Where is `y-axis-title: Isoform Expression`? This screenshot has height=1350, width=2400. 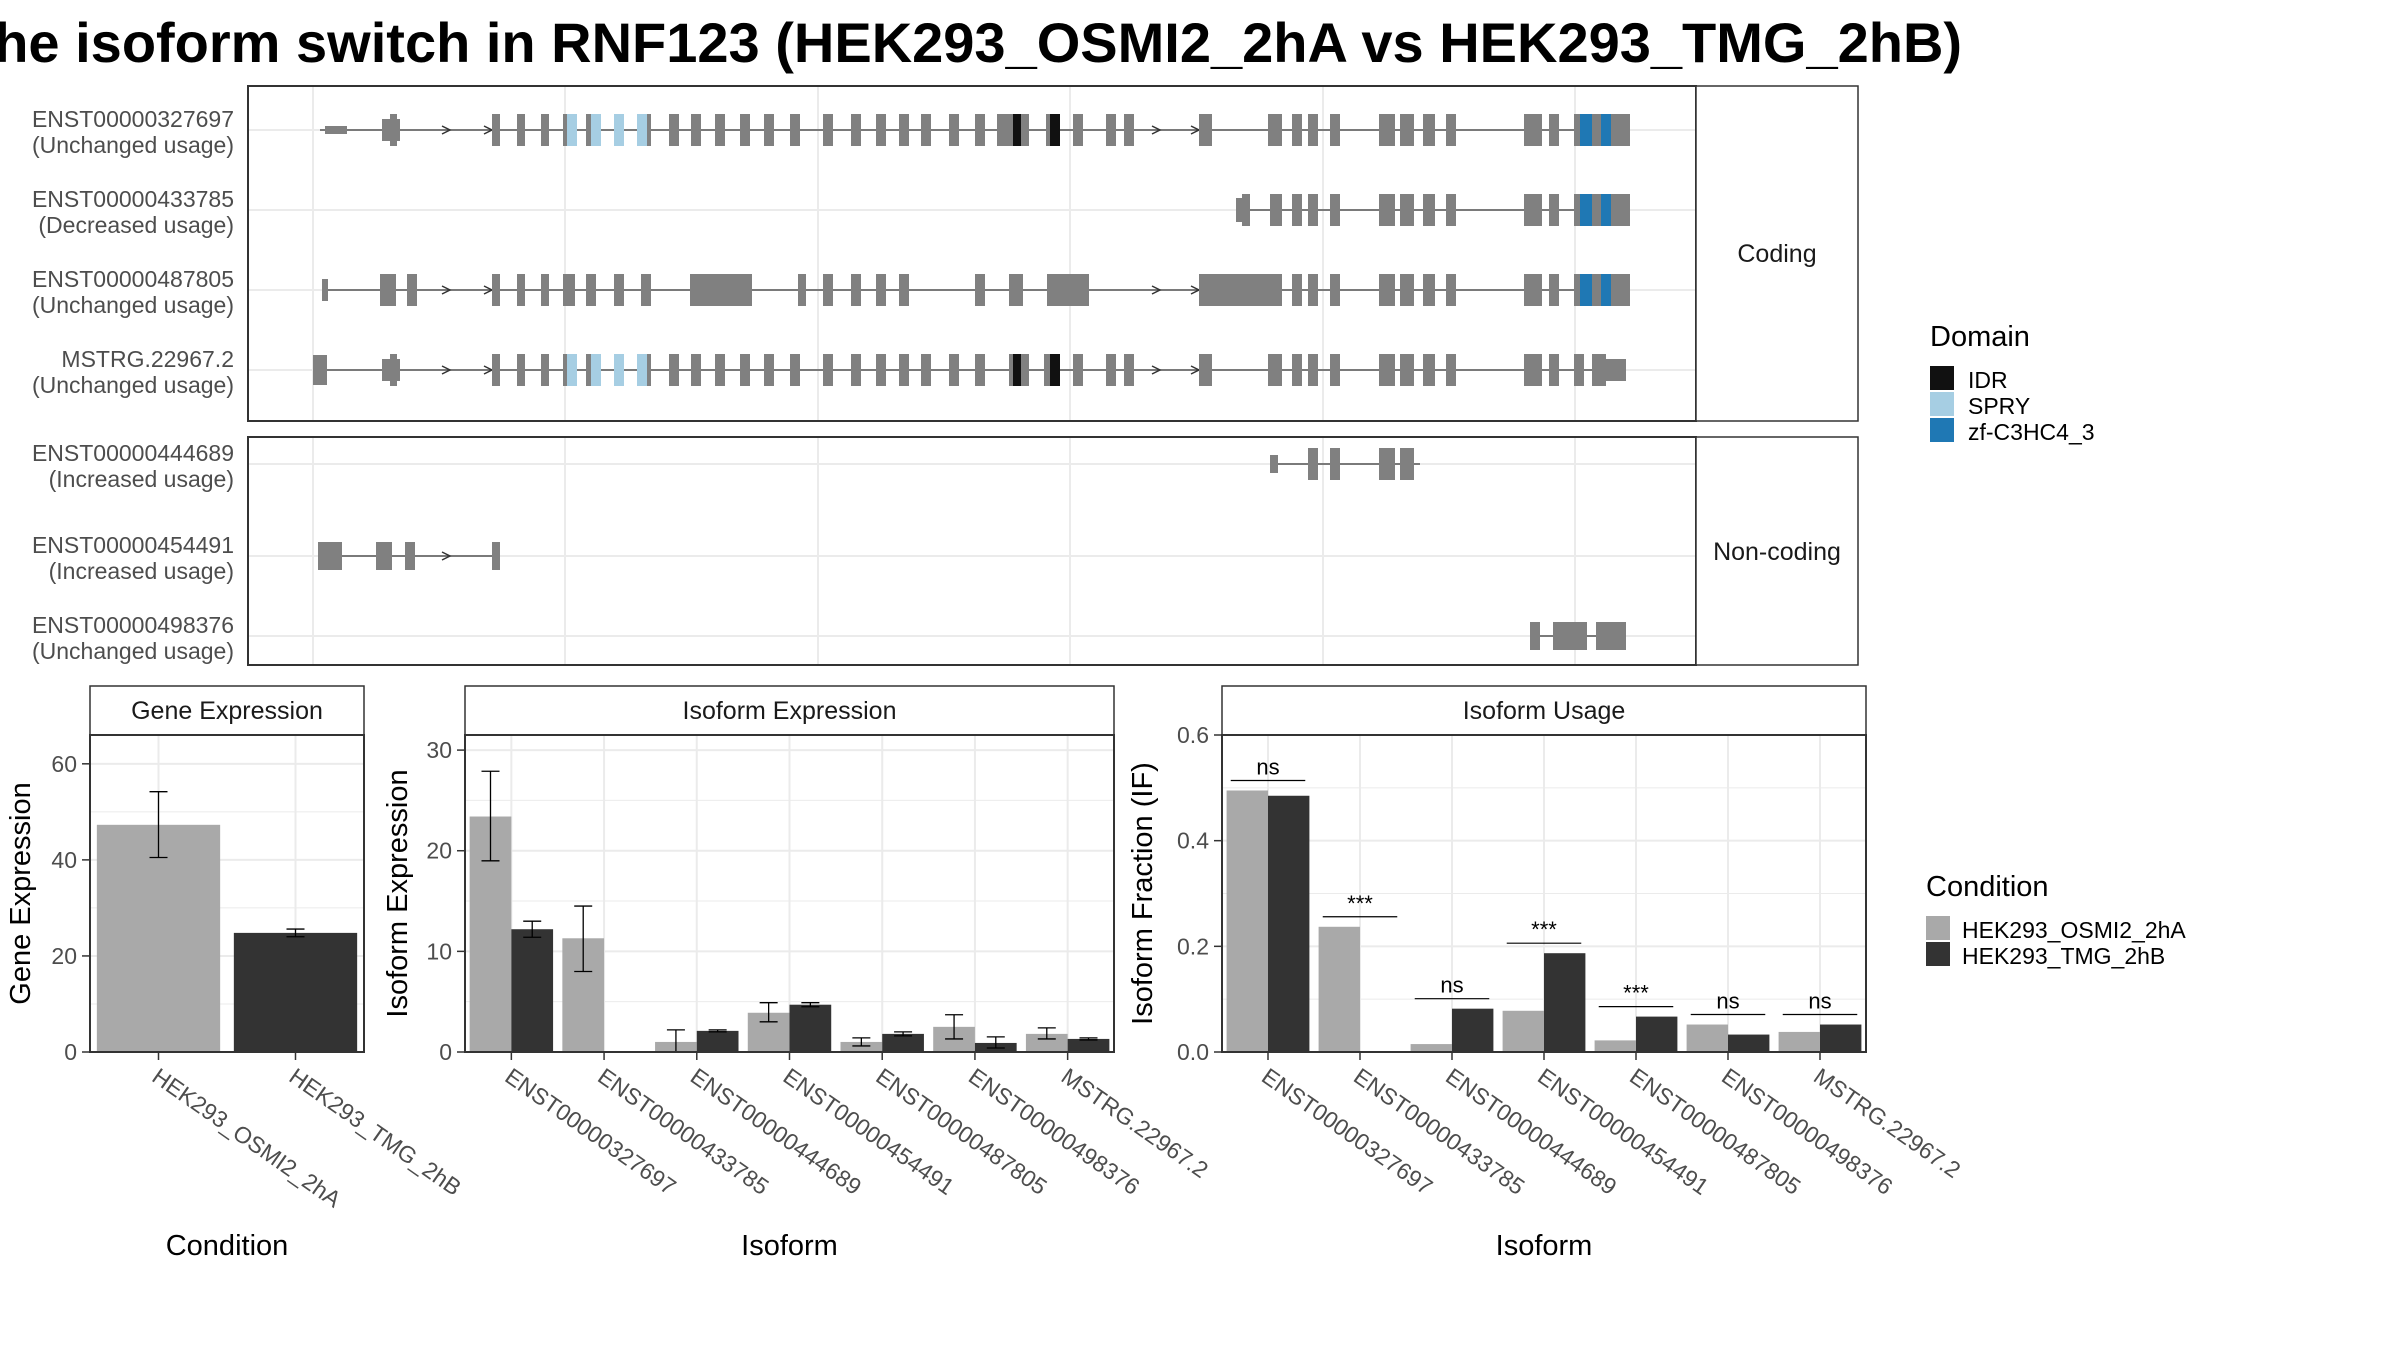 y-axis-title: Isoform Expression is located at coordinates (398, 893).